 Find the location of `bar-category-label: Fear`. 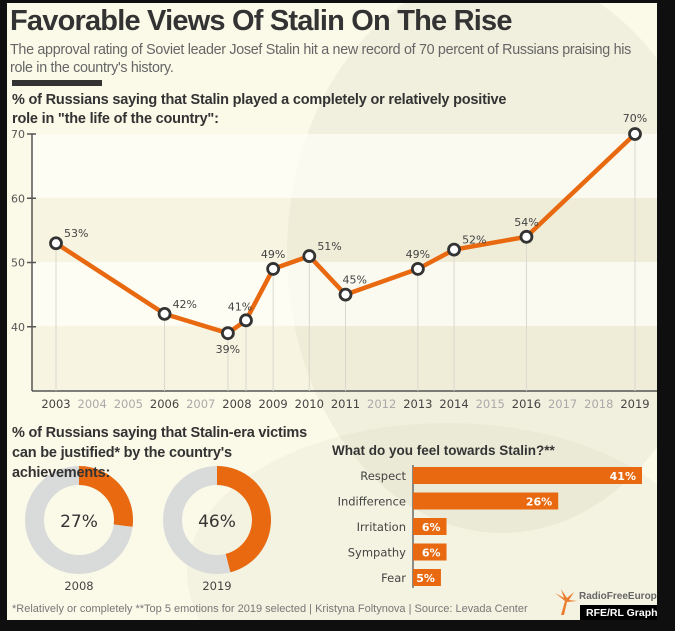

bar-category-label: Fear is located at coordinates (393, 578).